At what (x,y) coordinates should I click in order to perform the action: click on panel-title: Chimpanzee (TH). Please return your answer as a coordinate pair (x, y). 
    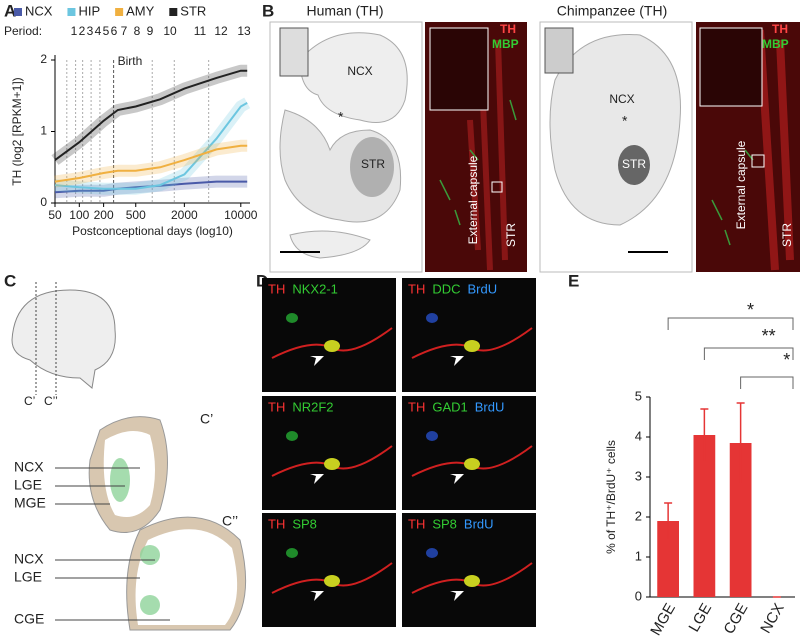
    Looking at the image, I should click on (612, 11).